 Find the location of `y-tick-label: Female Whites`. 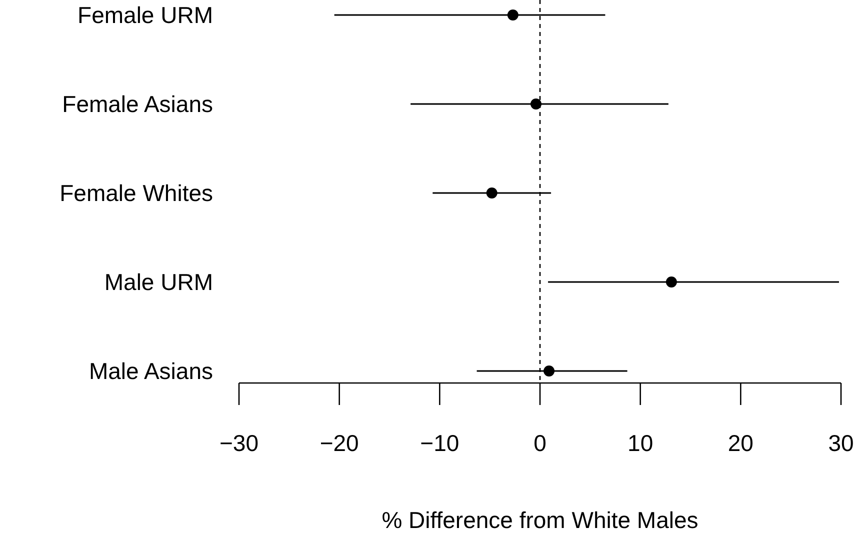

y-tick-label: Female Whites is located at coordinates (136, 193).